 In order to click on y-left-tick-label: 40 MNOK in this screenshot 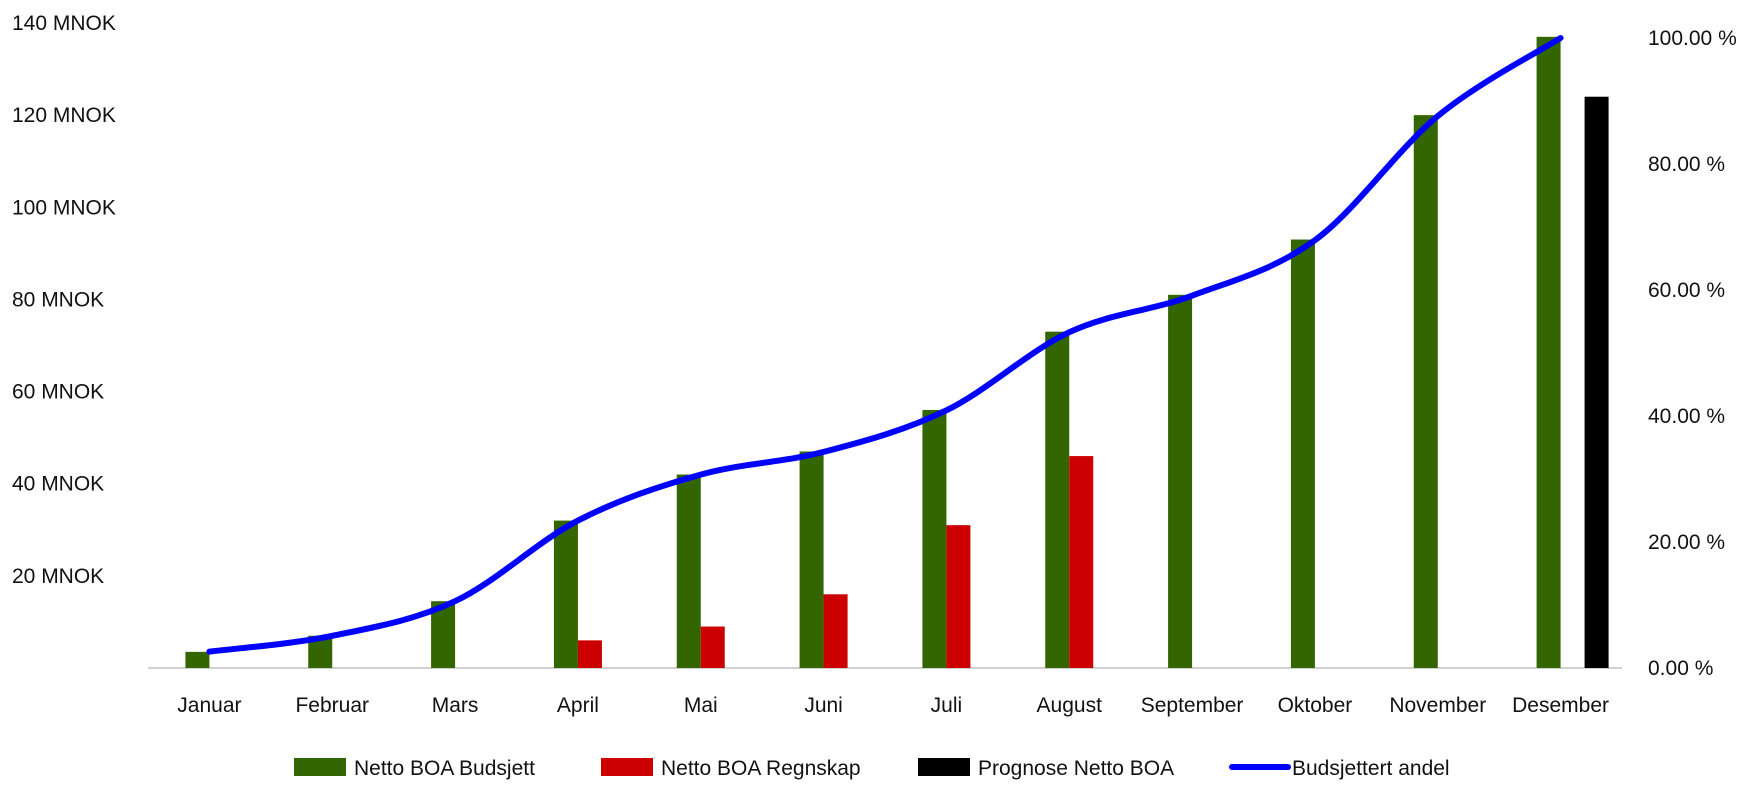, I will do `click(58, 484)`.